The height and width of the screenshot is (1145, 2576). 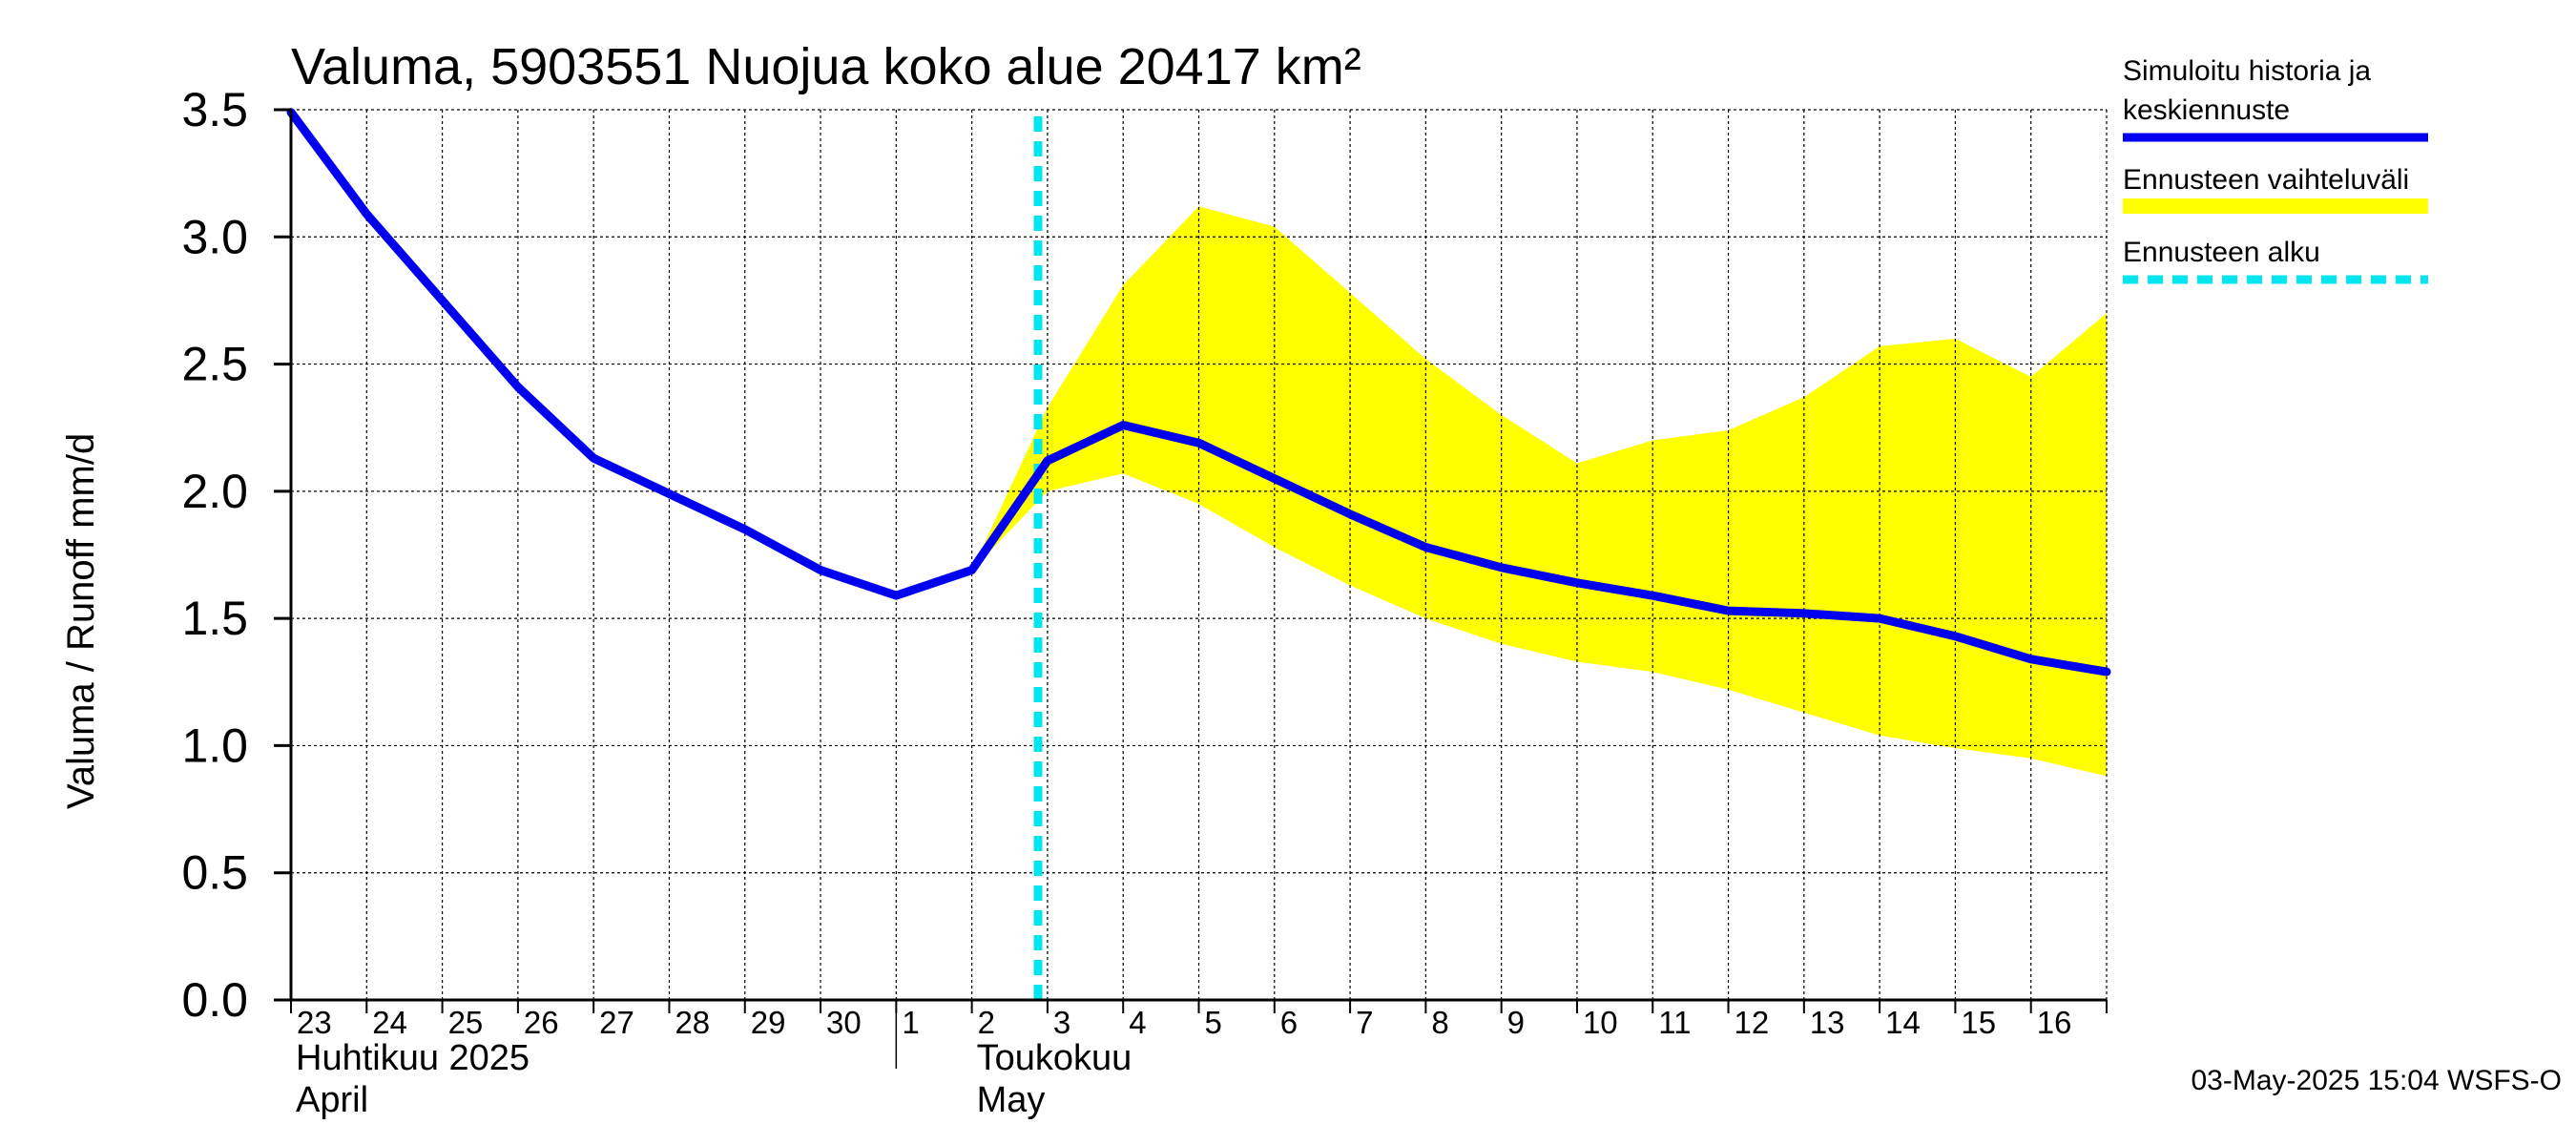 What do you see at coordinates (1978, 1022) in the screenshot?
I see `x-tick-label: 15` at bounding box center [1978, 1022].